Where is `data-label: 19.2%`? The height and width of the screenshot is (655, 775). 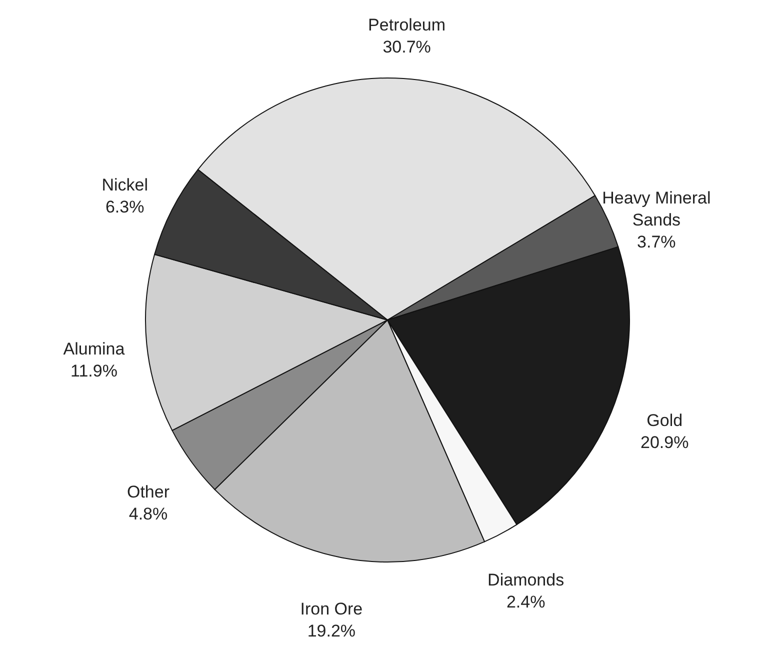
data-label: 19.2% is located at coordinates (331, 631).